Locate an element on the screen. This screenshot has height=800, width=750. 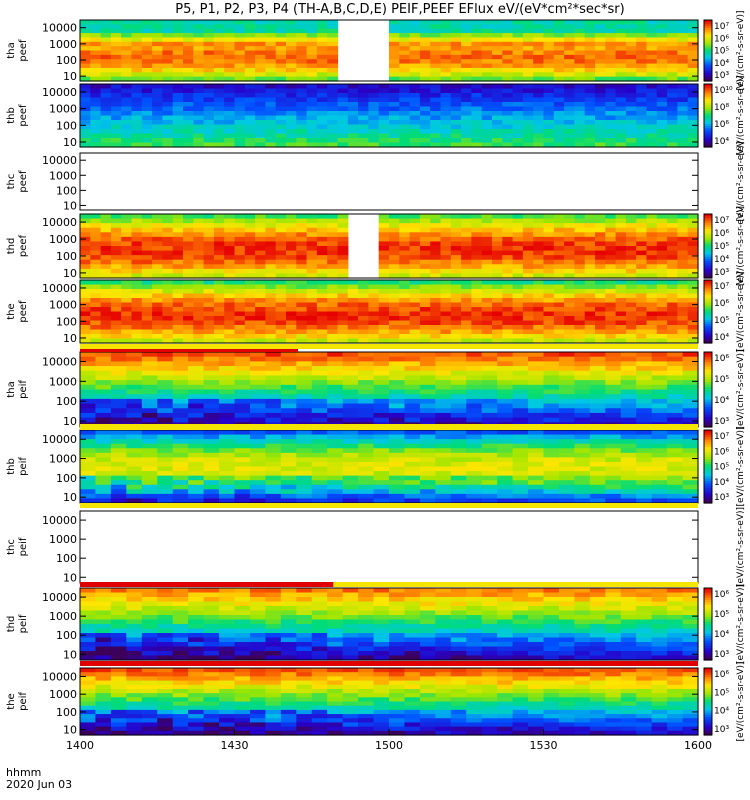
y-tick-label: 1000 is located at coordinates (63, 44).